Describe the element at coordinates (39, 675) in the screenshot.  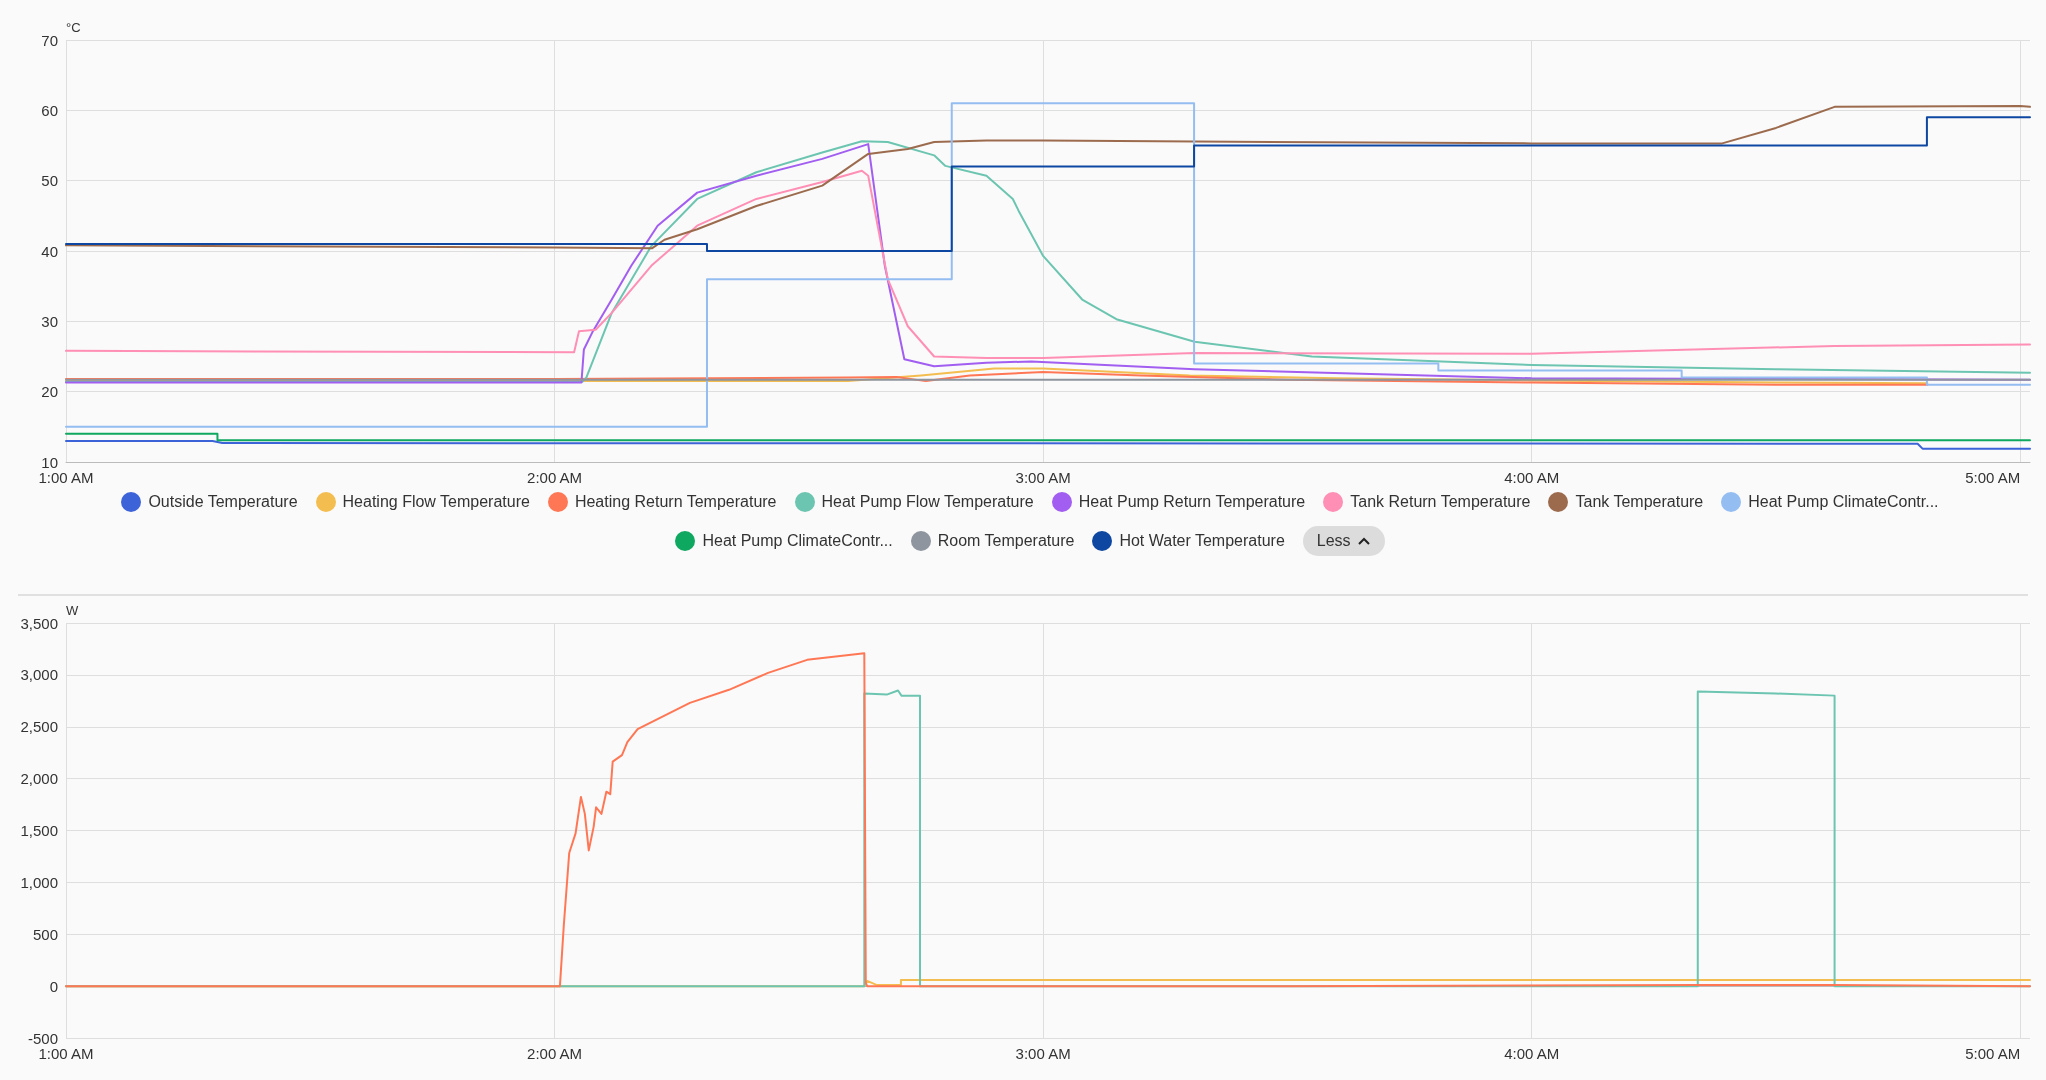
I see `y-tick-label: 3,000` at that location.